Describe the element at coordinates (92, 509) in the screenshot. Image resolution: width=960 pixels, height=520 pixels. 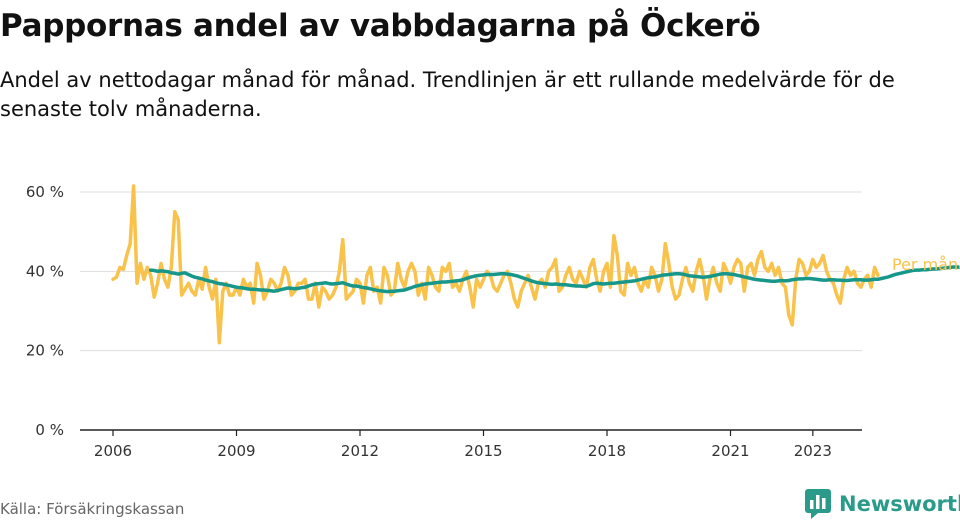
I see `source-note: Källa: Försäkringskassan` at that location.